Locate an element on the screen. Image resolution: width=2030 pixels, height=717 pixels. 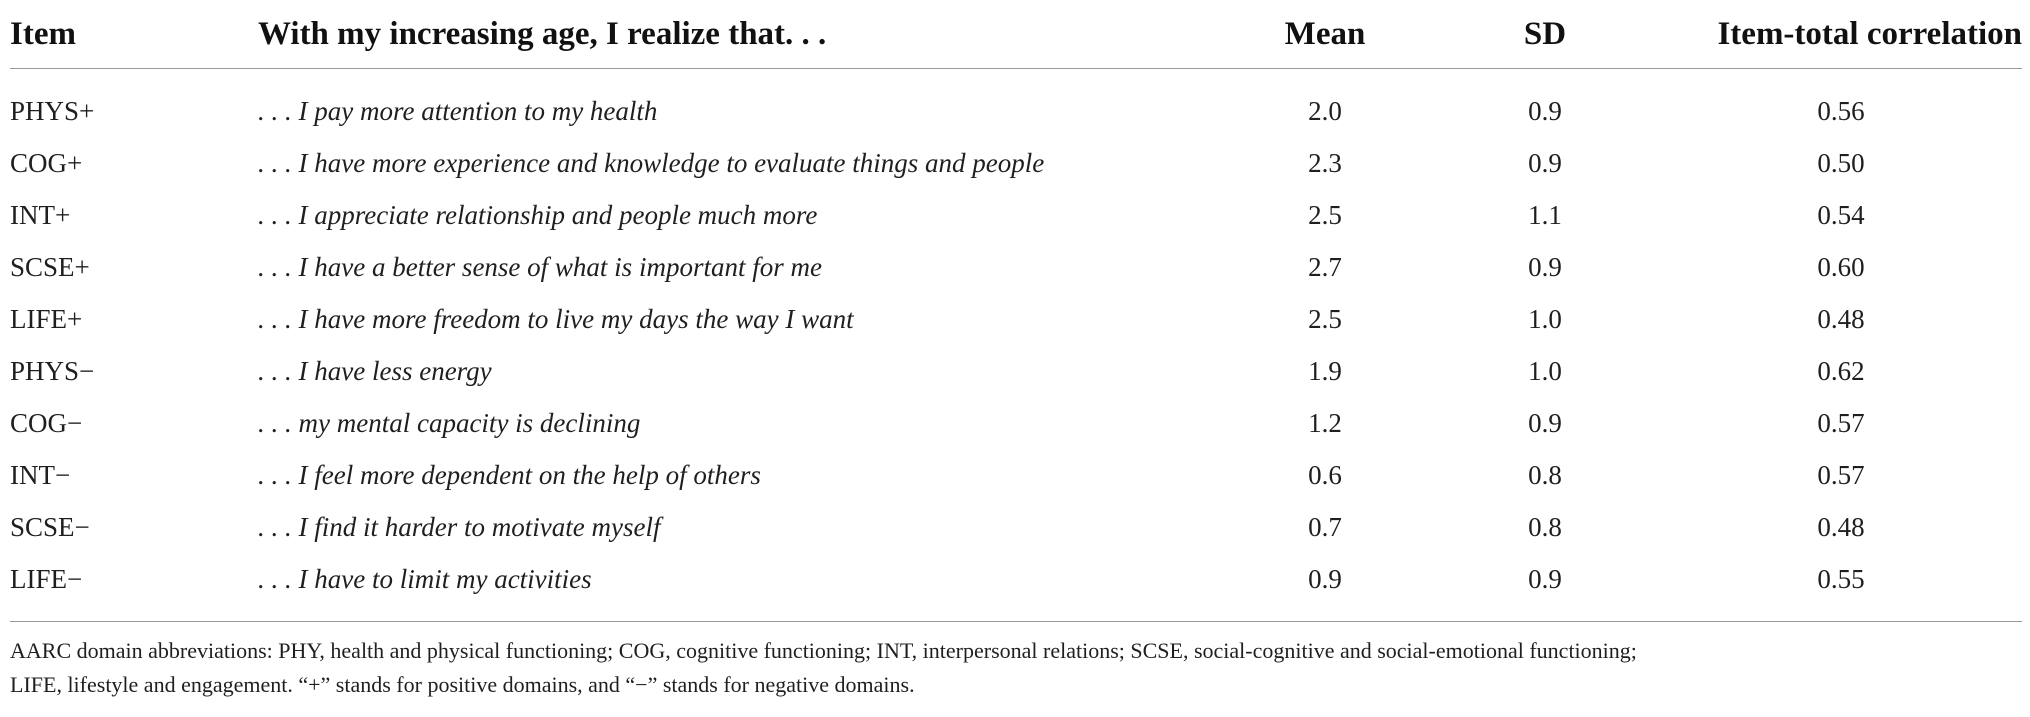
cell-item: COG− is located at coordinates (46, 422).